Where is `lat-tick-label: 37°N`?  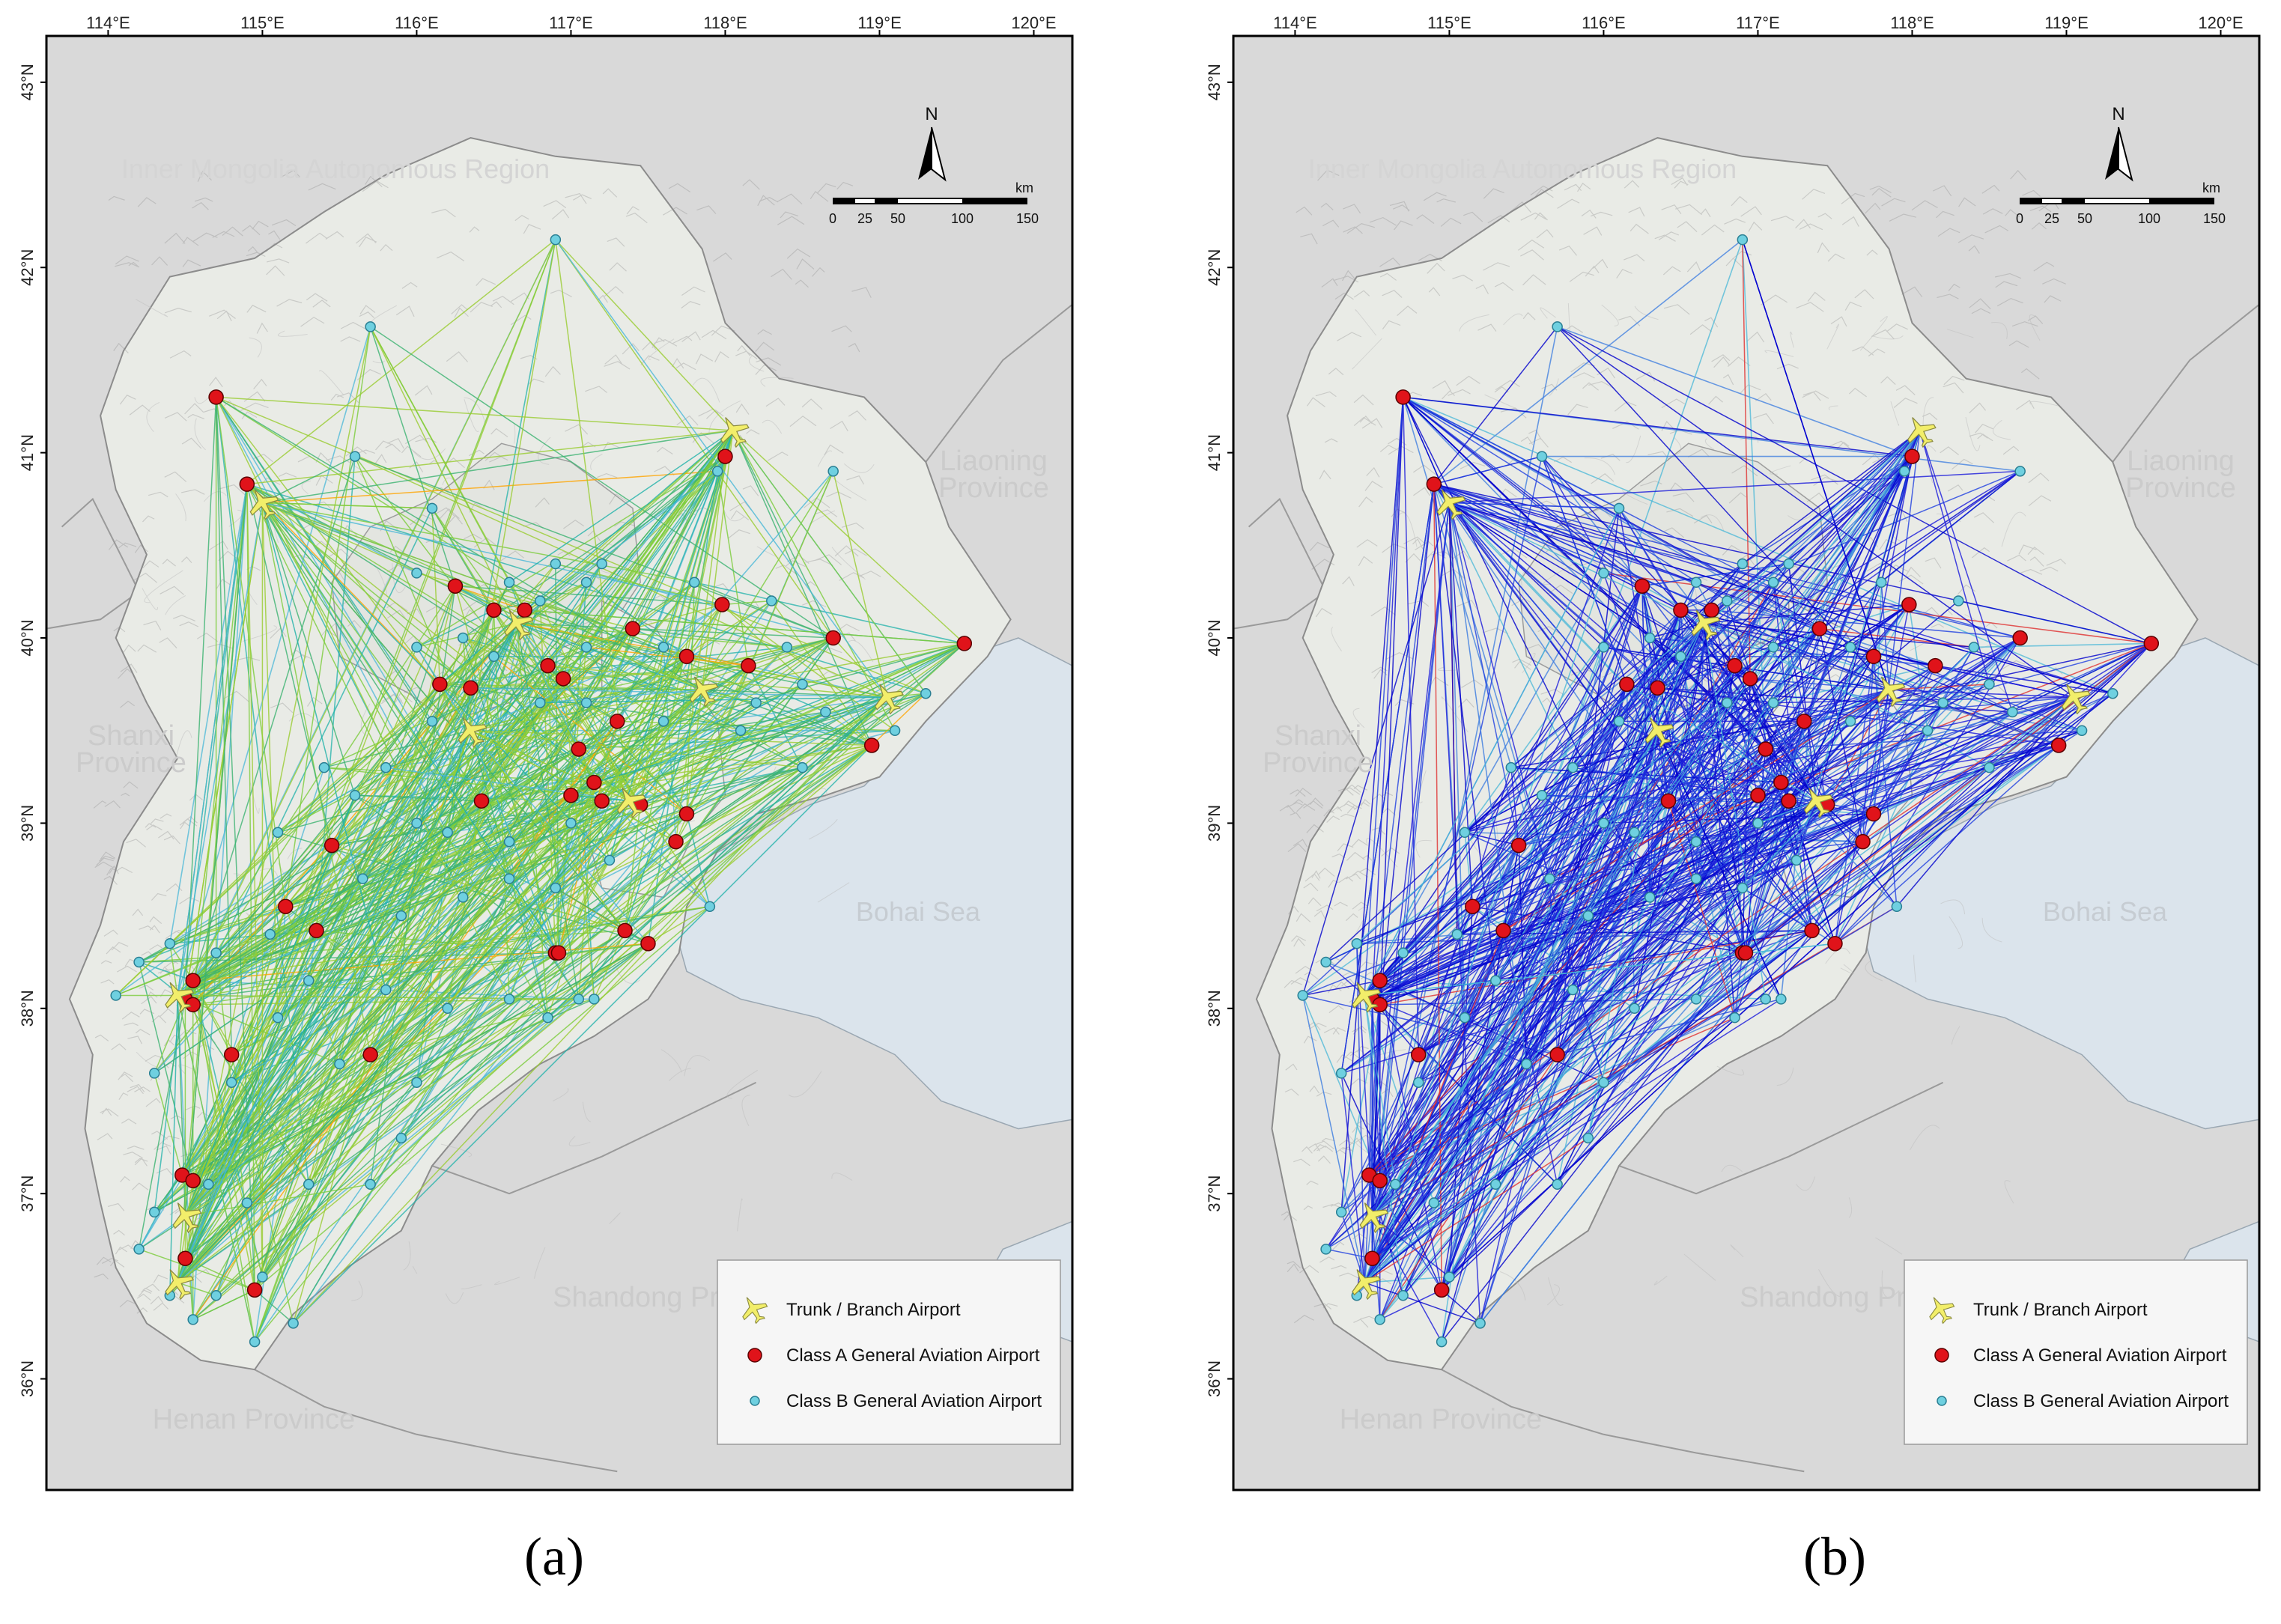
lat-tick-label: 37°N is located at coordinates (1214, 1194).